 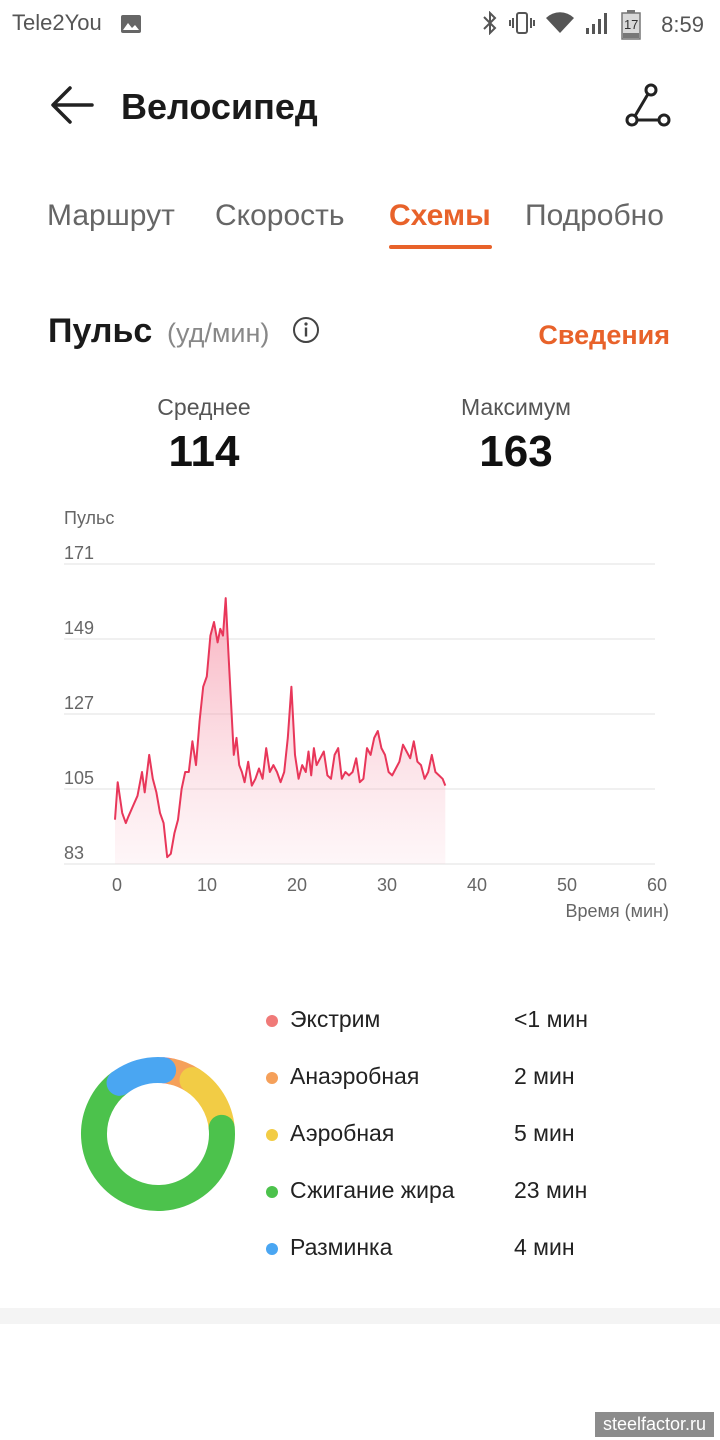 What do you see at coordinates (280, 215) in the screenshot?
I see `tab-speed: Скорость` at bounding box center [280, 215].